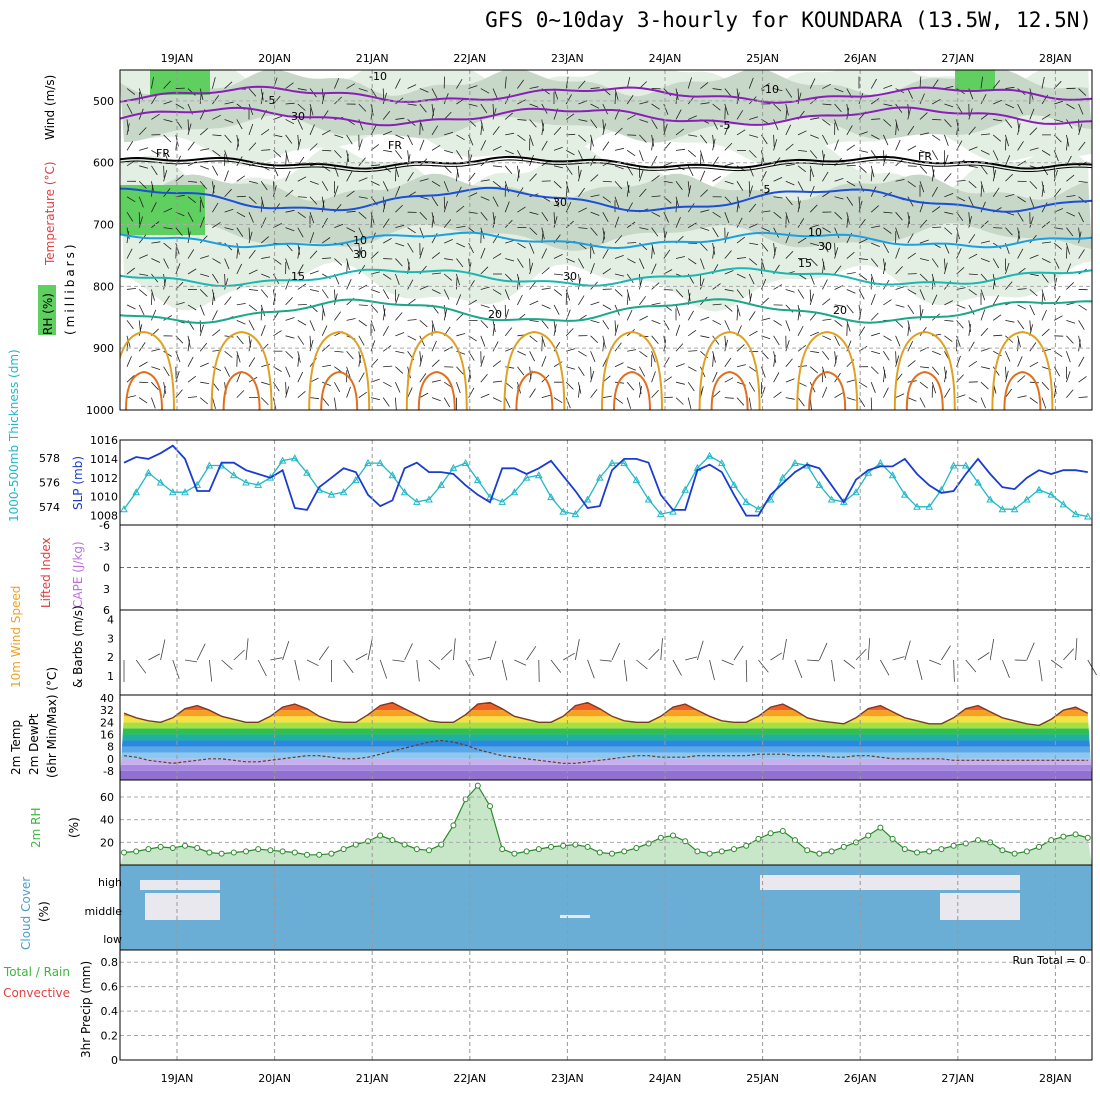  What do you see at coordinates (78, 483) in the screenshot?
I see `slp-label: SLP (mb)` at bounding box center [78, 483].